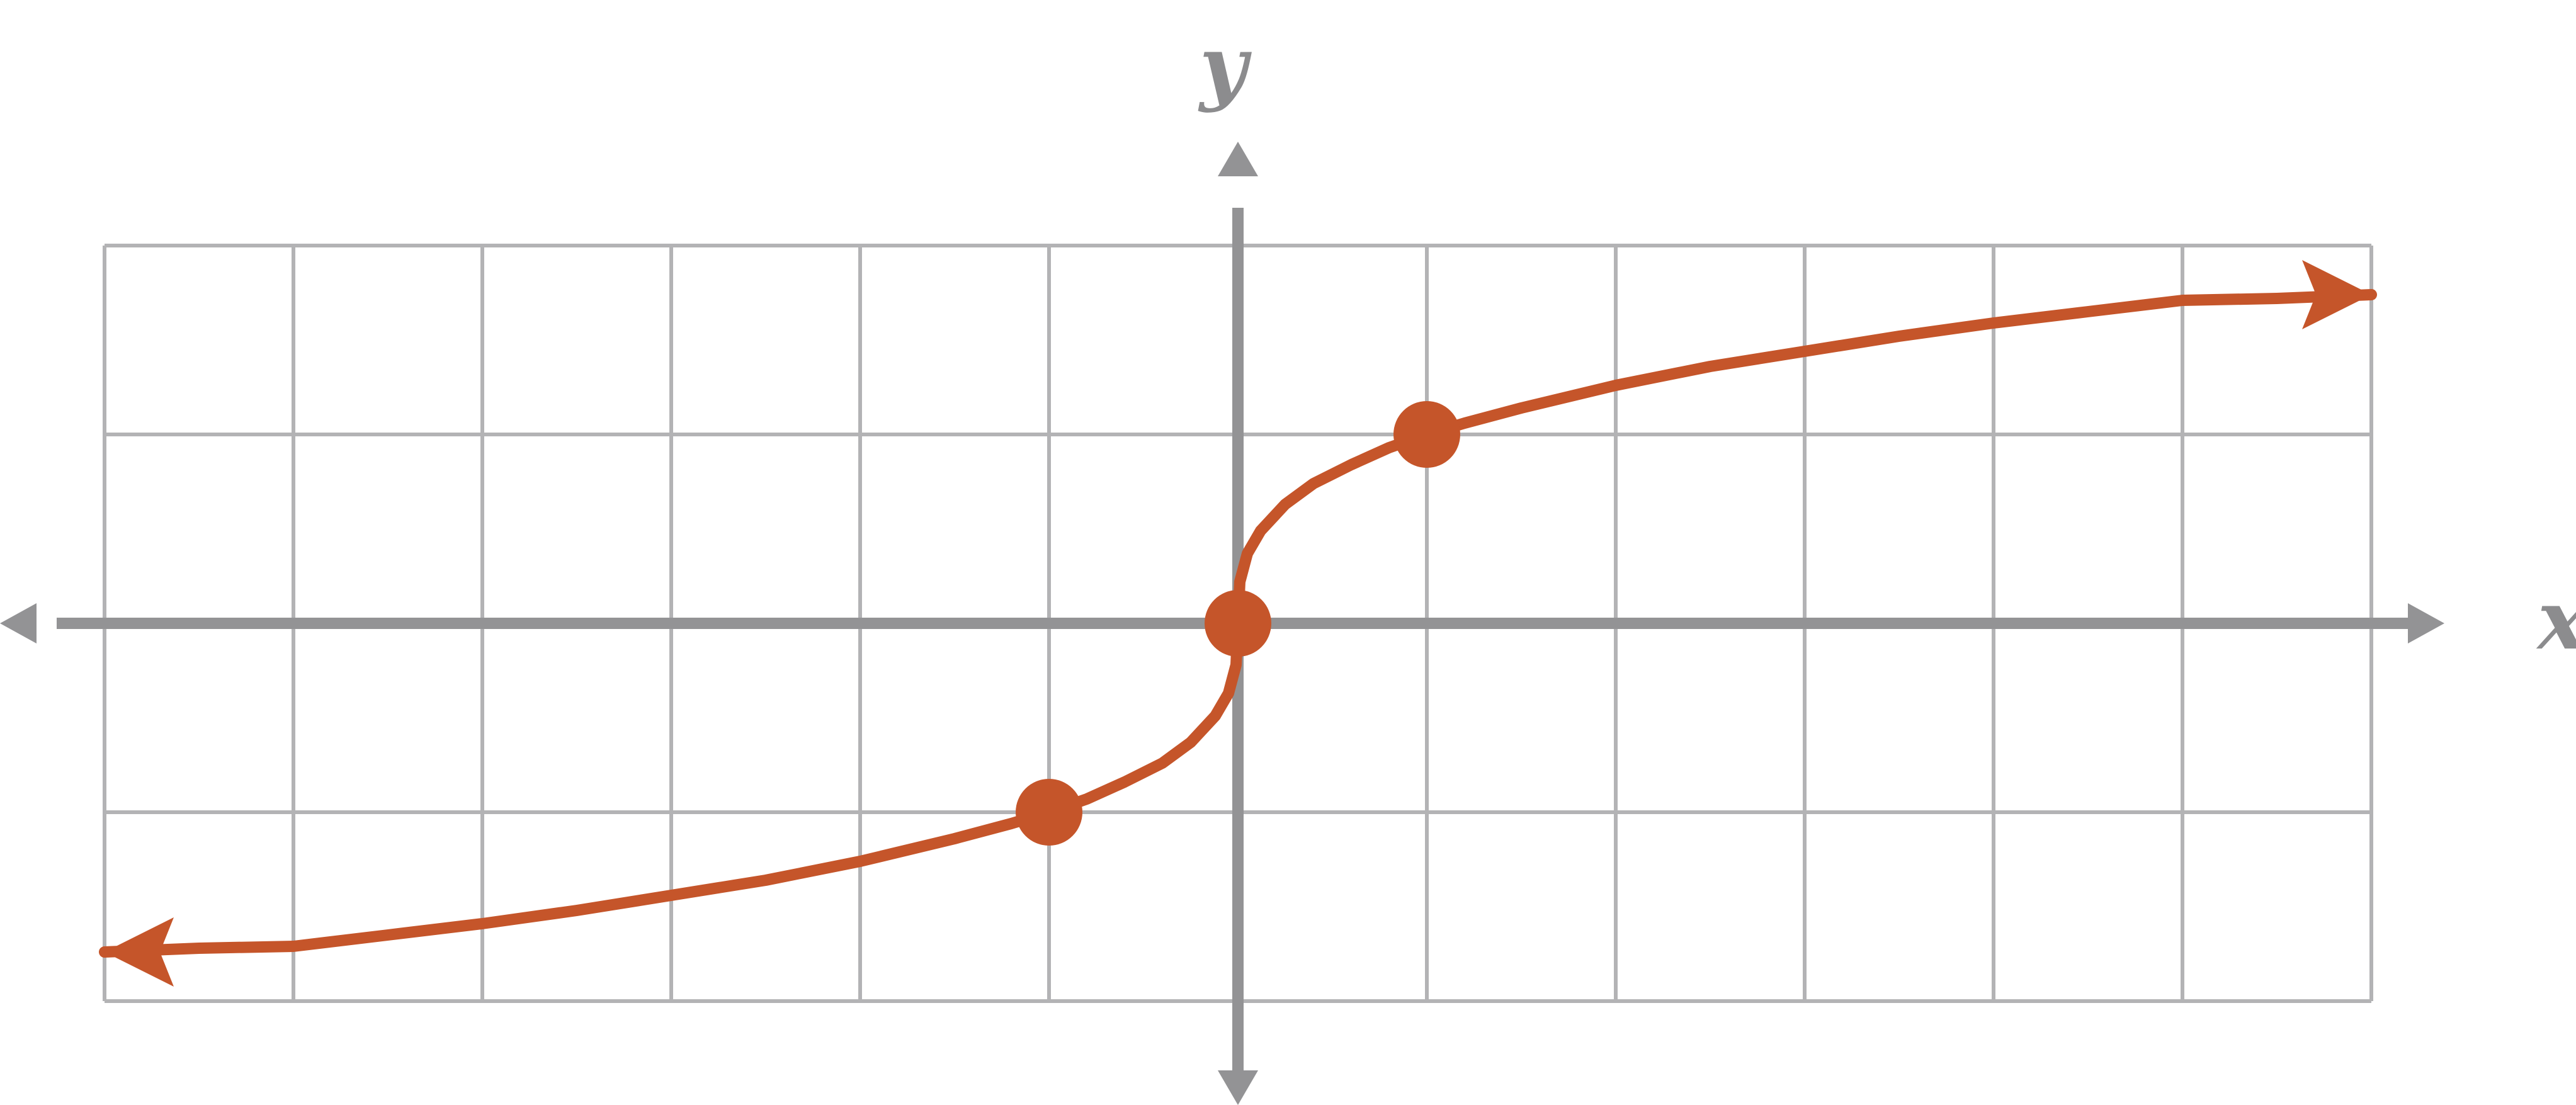  What do you see at coordinates (2336, 294) in the screenshot?
I see `curve-arrow-right` at bounding box center [2336, 294].